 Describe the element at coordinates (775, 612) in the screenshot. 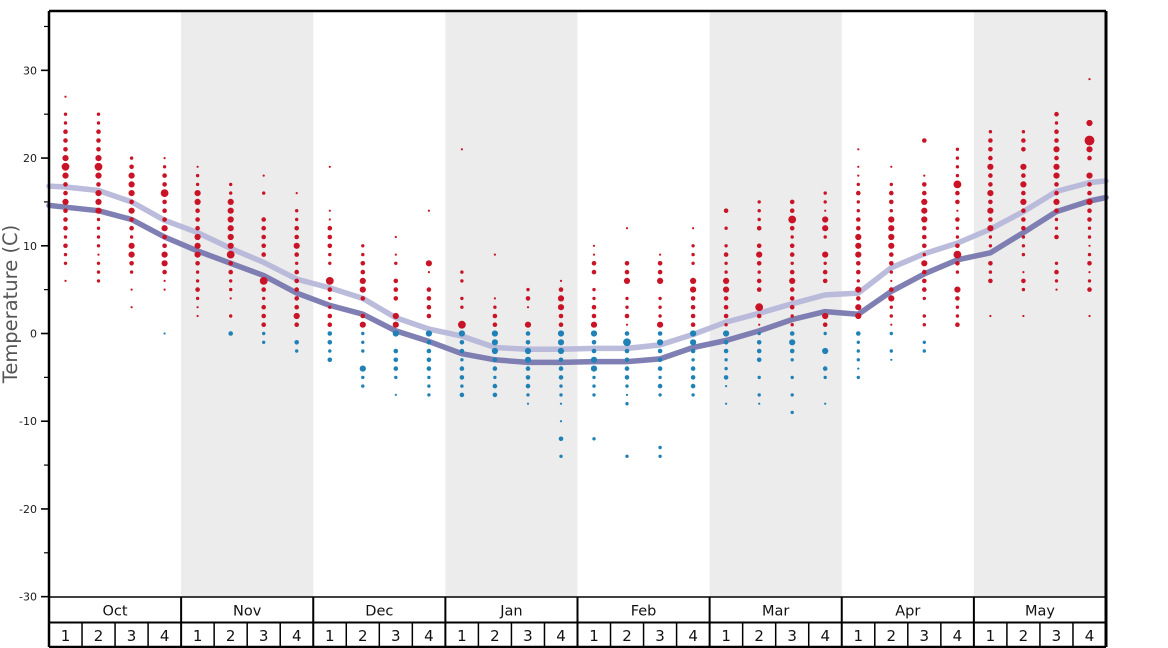

I see `month-cell-label: Mar` at that location.